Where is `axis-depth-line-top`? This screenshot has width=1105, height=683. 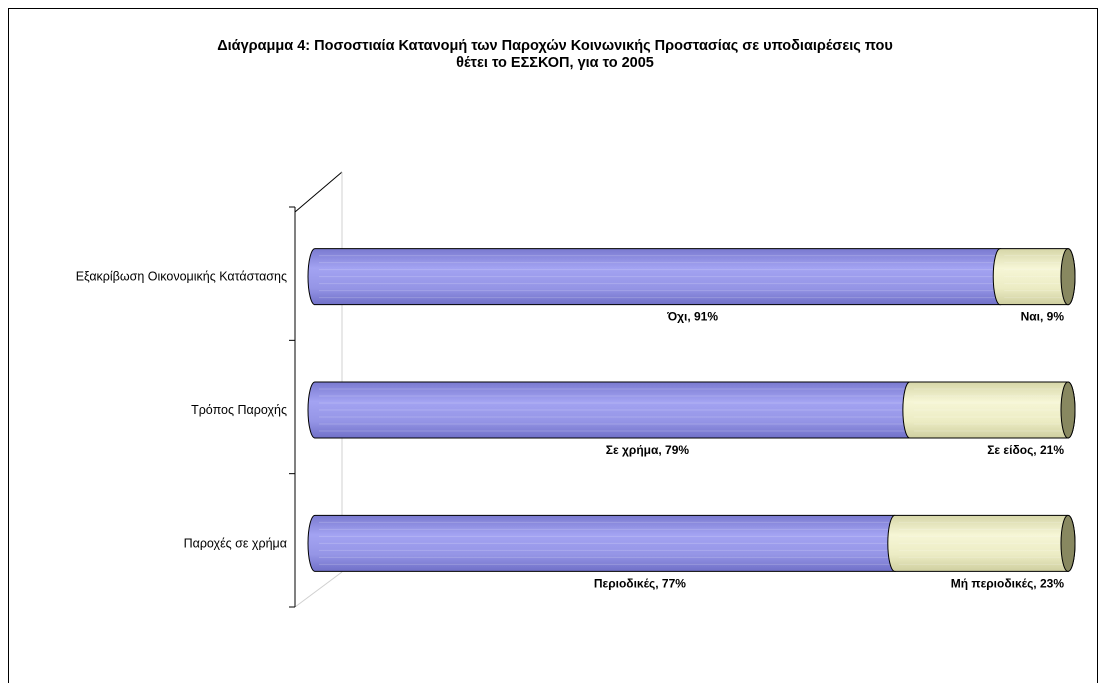 axis-depth-line-top is located at coordinates (318, 192).